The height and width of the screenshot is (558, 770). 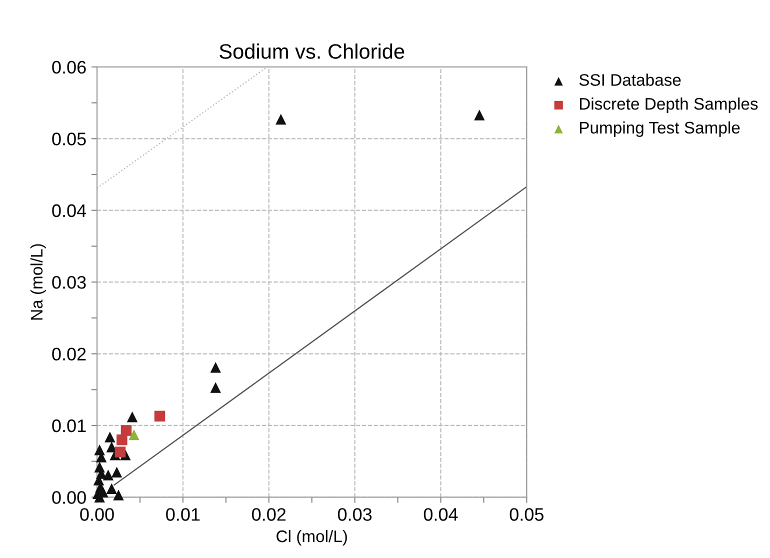 What do you see at coordinates (69, 282) in the screenshot?
I see `y-tick-label: 0.03` at bounding box center [69, 282].